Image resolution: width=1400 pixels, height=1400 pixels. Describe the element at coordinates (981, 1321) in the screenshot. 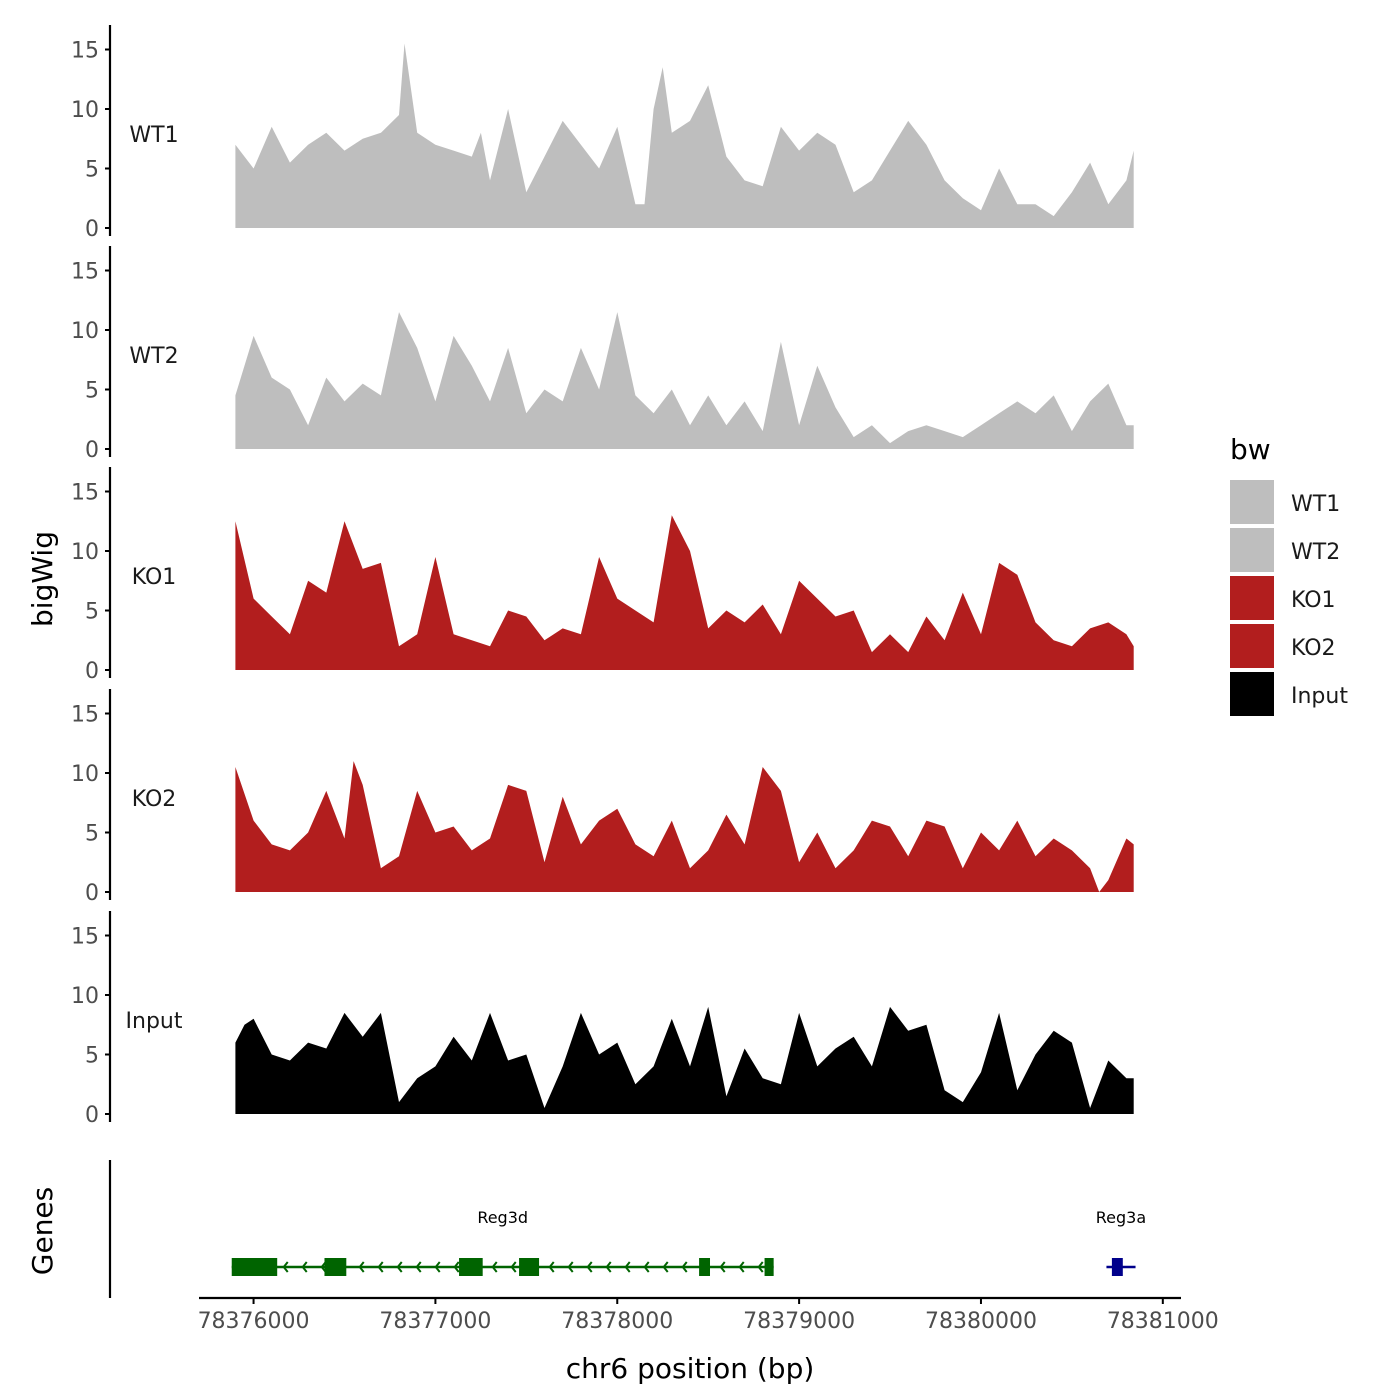

I see `x-tick-label: 78380000` at that location.